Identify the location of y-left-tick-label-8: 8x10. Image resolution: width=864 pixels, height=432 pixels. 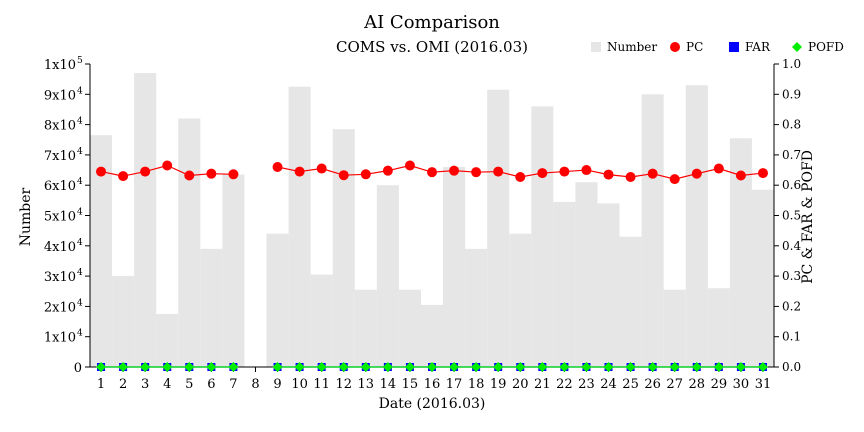
(60, 126).